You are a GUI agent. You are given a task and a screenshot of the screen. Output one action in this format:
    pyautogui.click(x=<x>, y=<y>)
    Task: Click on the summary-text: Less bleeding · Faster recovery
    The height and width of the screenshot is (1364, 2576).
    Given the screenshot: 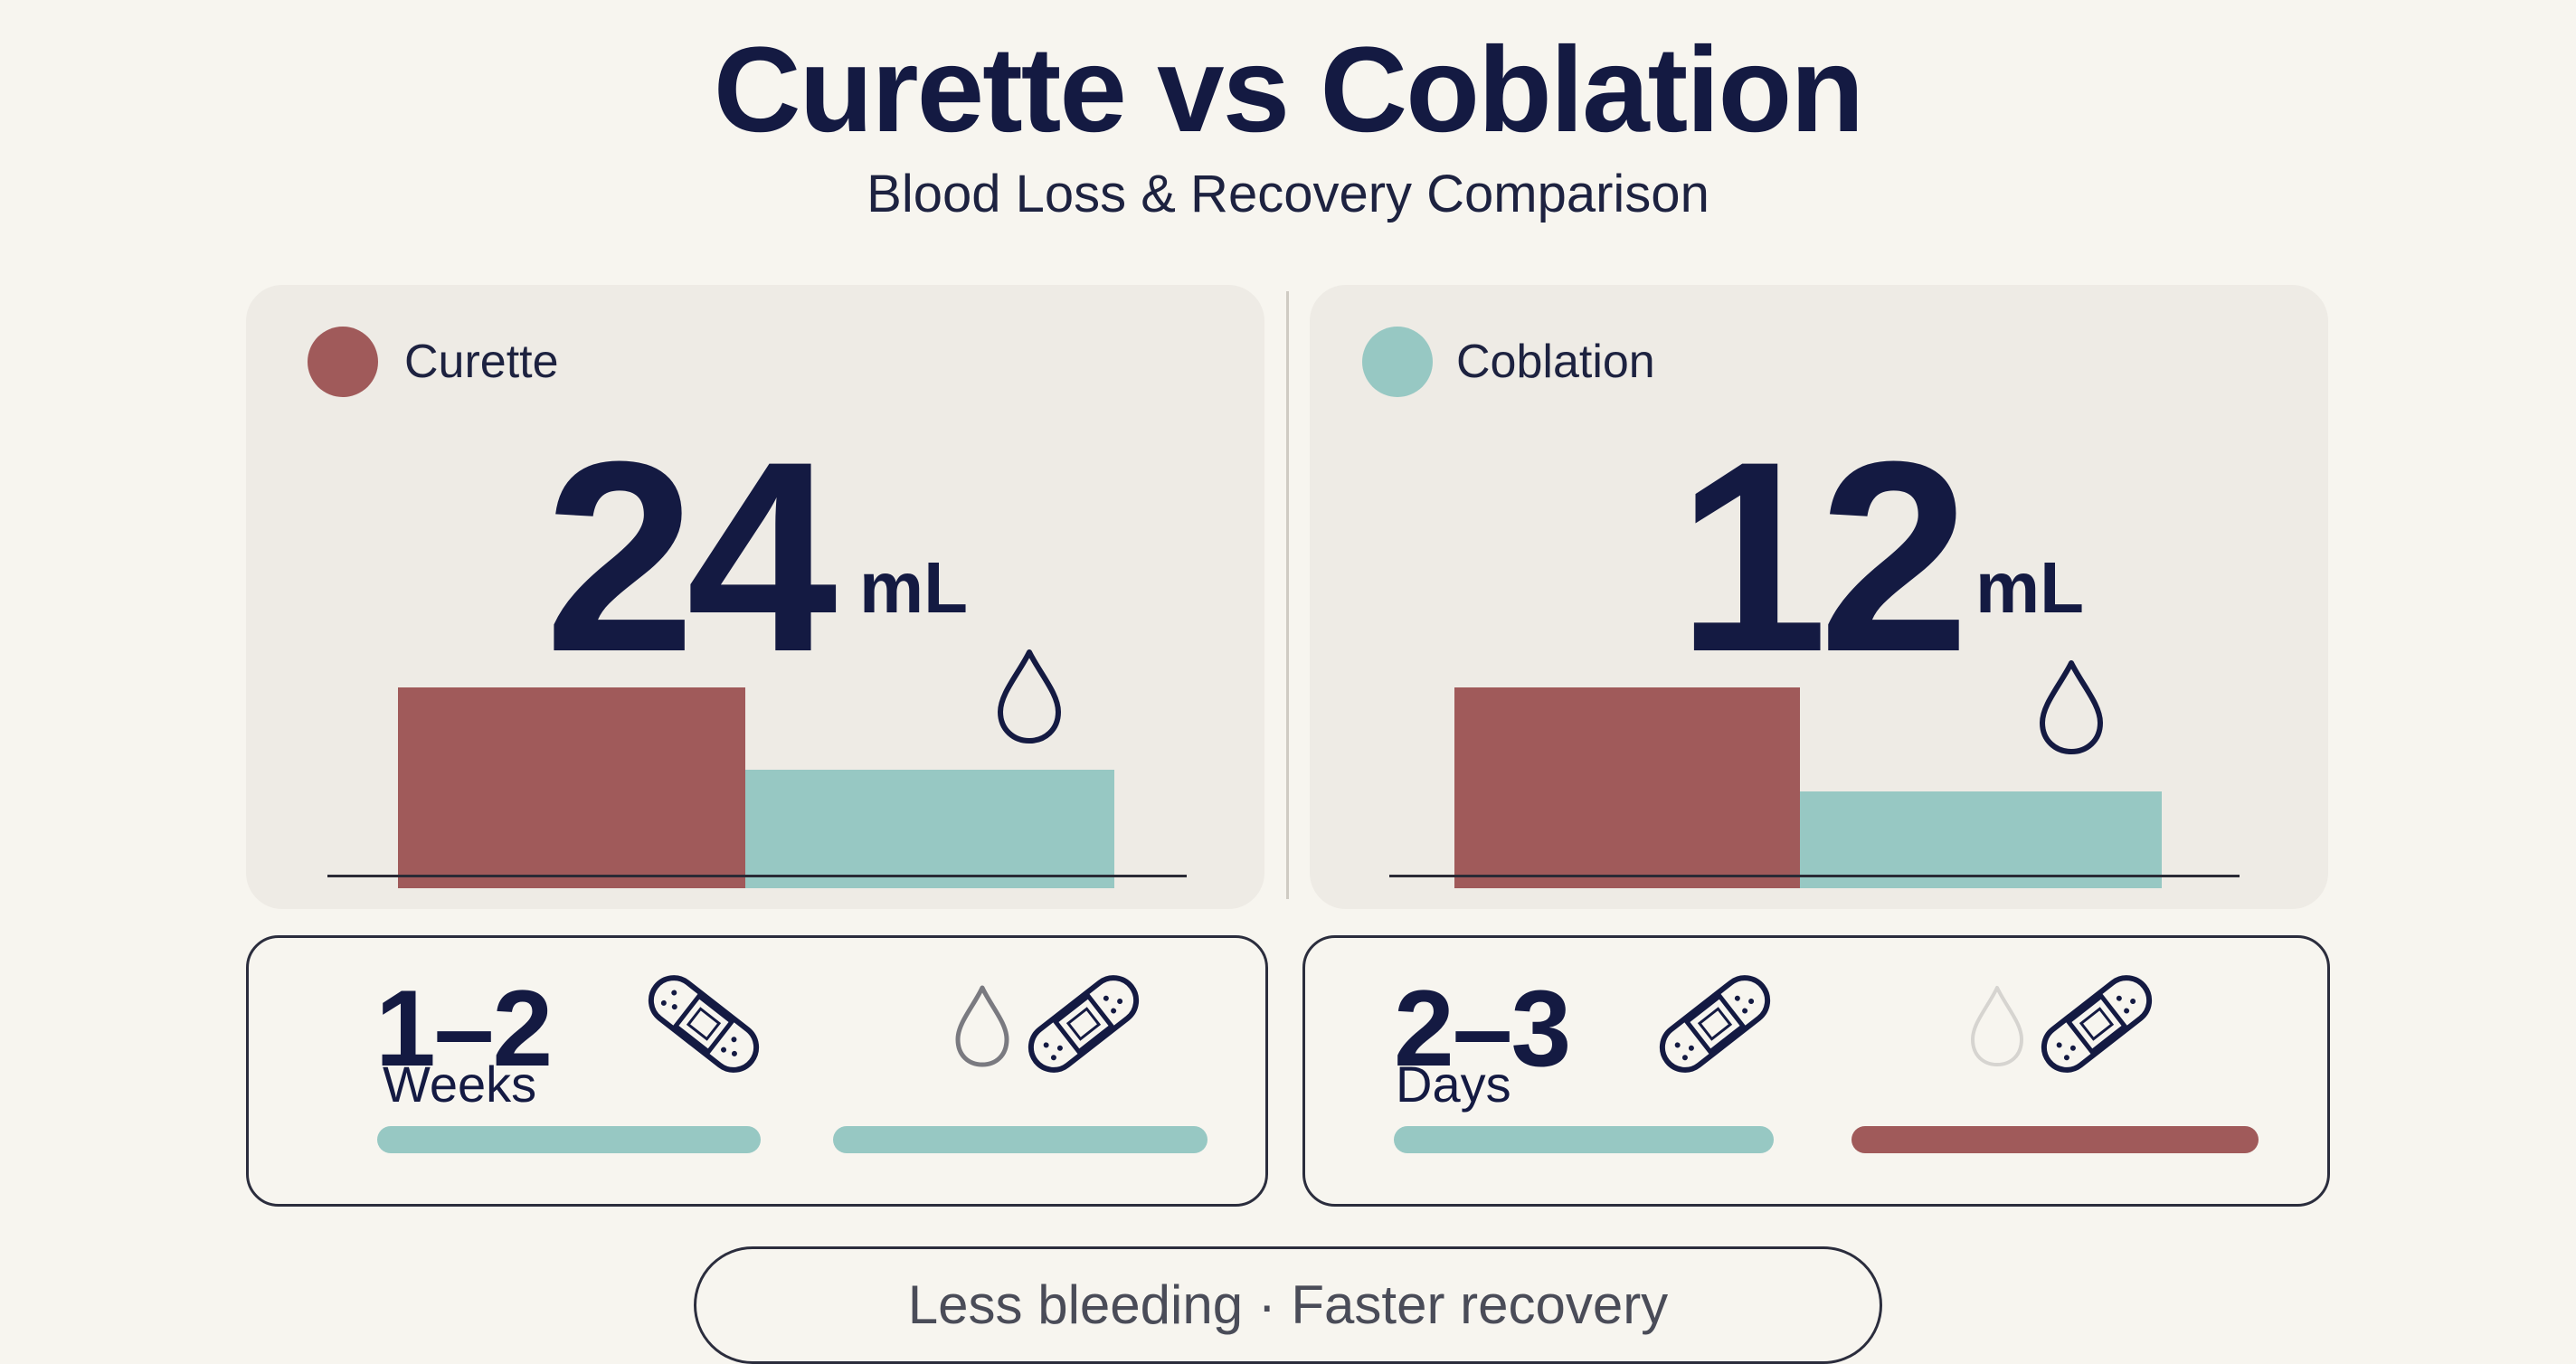 What is the action you would take?
    pyautogui.click(x=1288, y=1304)
    